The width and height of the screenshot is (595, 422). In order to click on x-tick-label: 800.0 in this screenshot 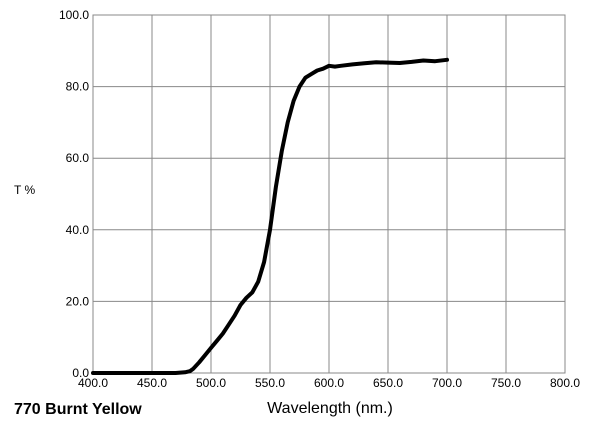, I will do `click(565, 383)`.